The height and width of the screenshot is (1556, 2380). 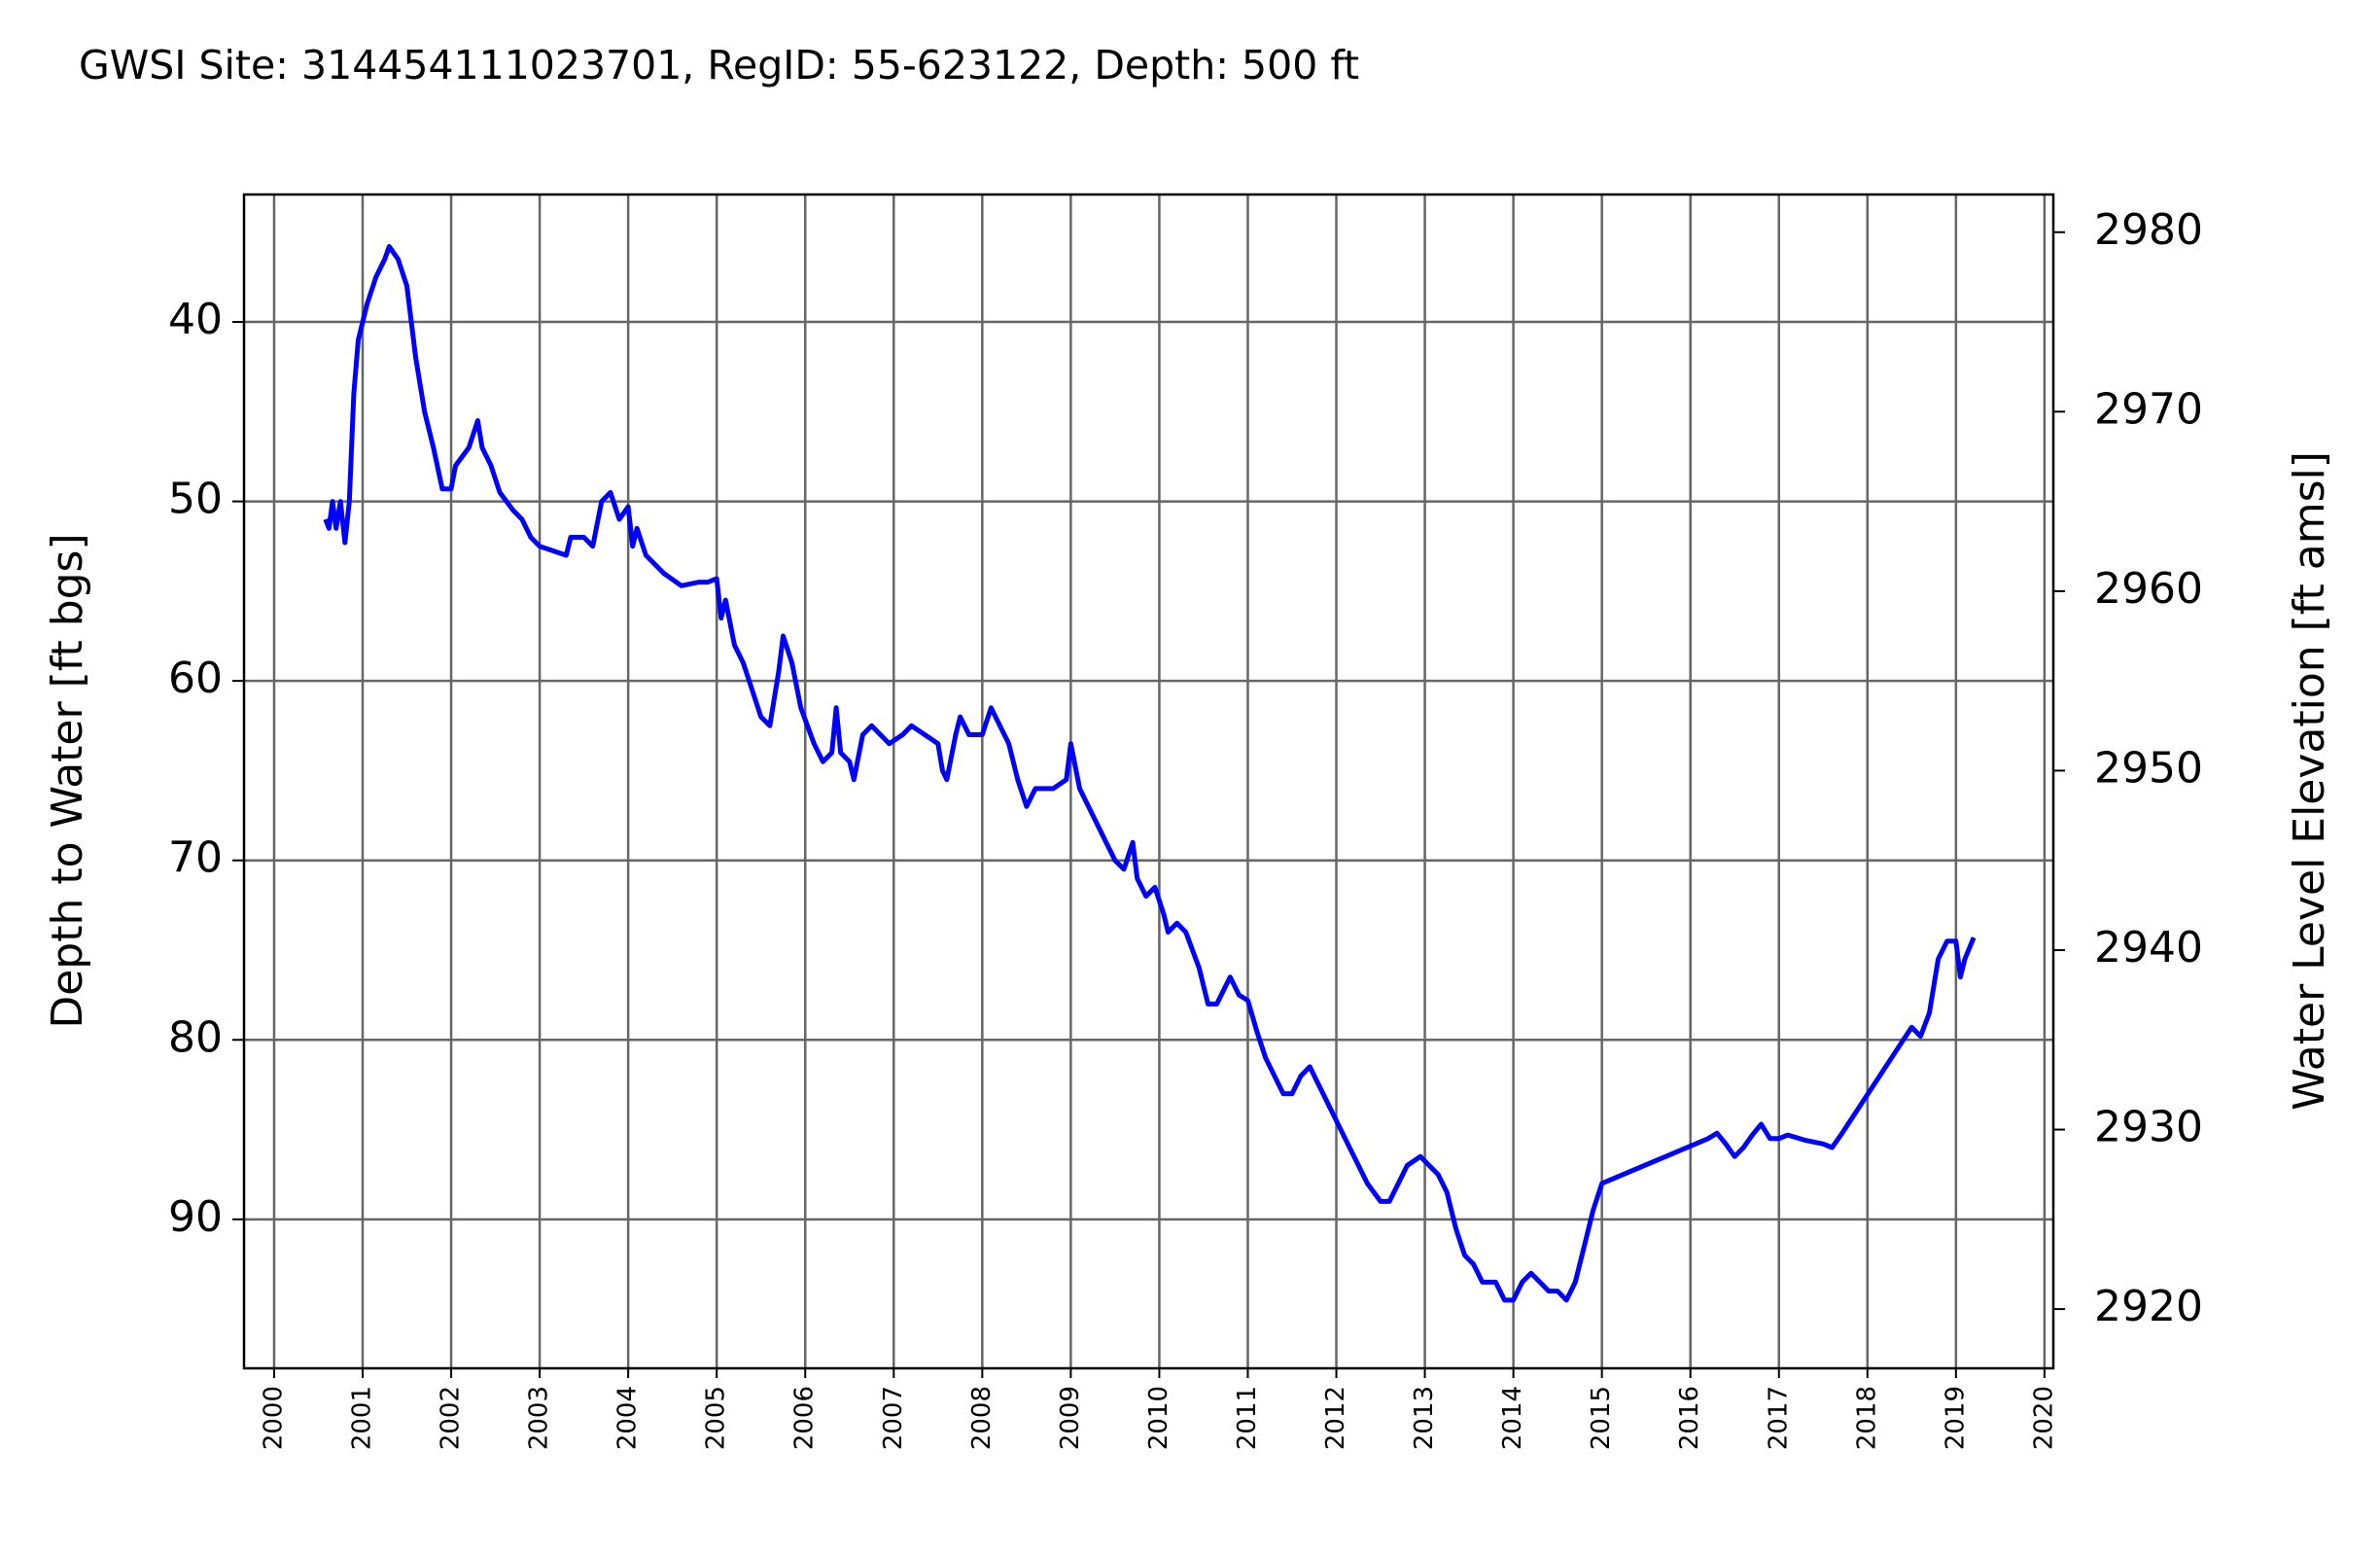 I want to click on x-tick-label: 2017, so click(x=1778, y=1418).